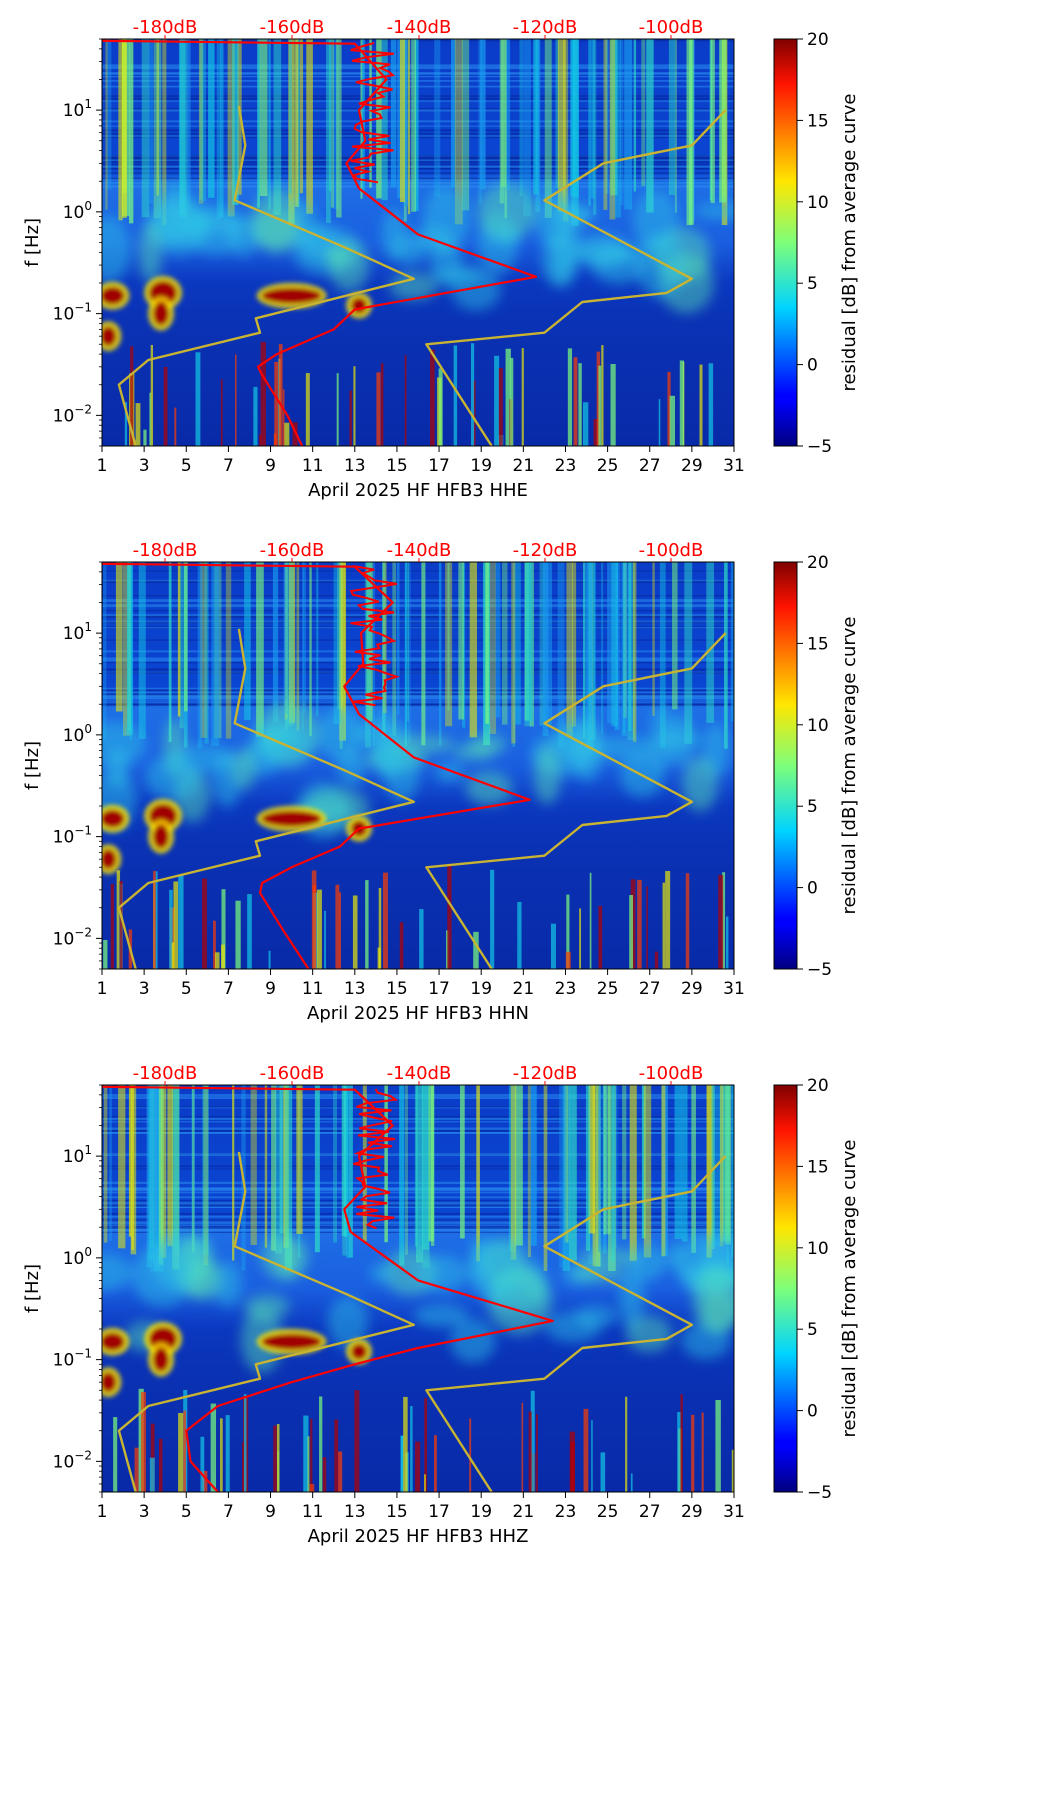  What do you see at coordinates (397, 466) in the screenshot?
I see `x-tick-label: 15` at bounding box center [397, 466].